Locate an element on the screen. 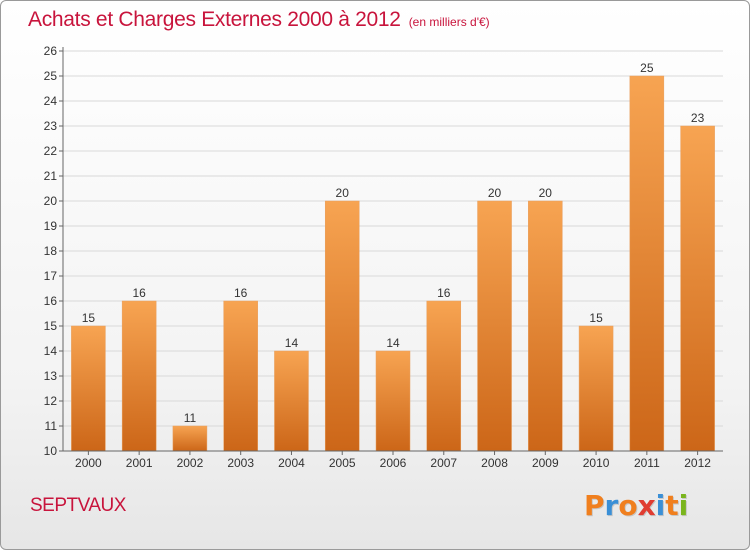 The height and width of the screenshot is (550, 750). x-tick-label: 2004 is located at coordinates (291, 463).